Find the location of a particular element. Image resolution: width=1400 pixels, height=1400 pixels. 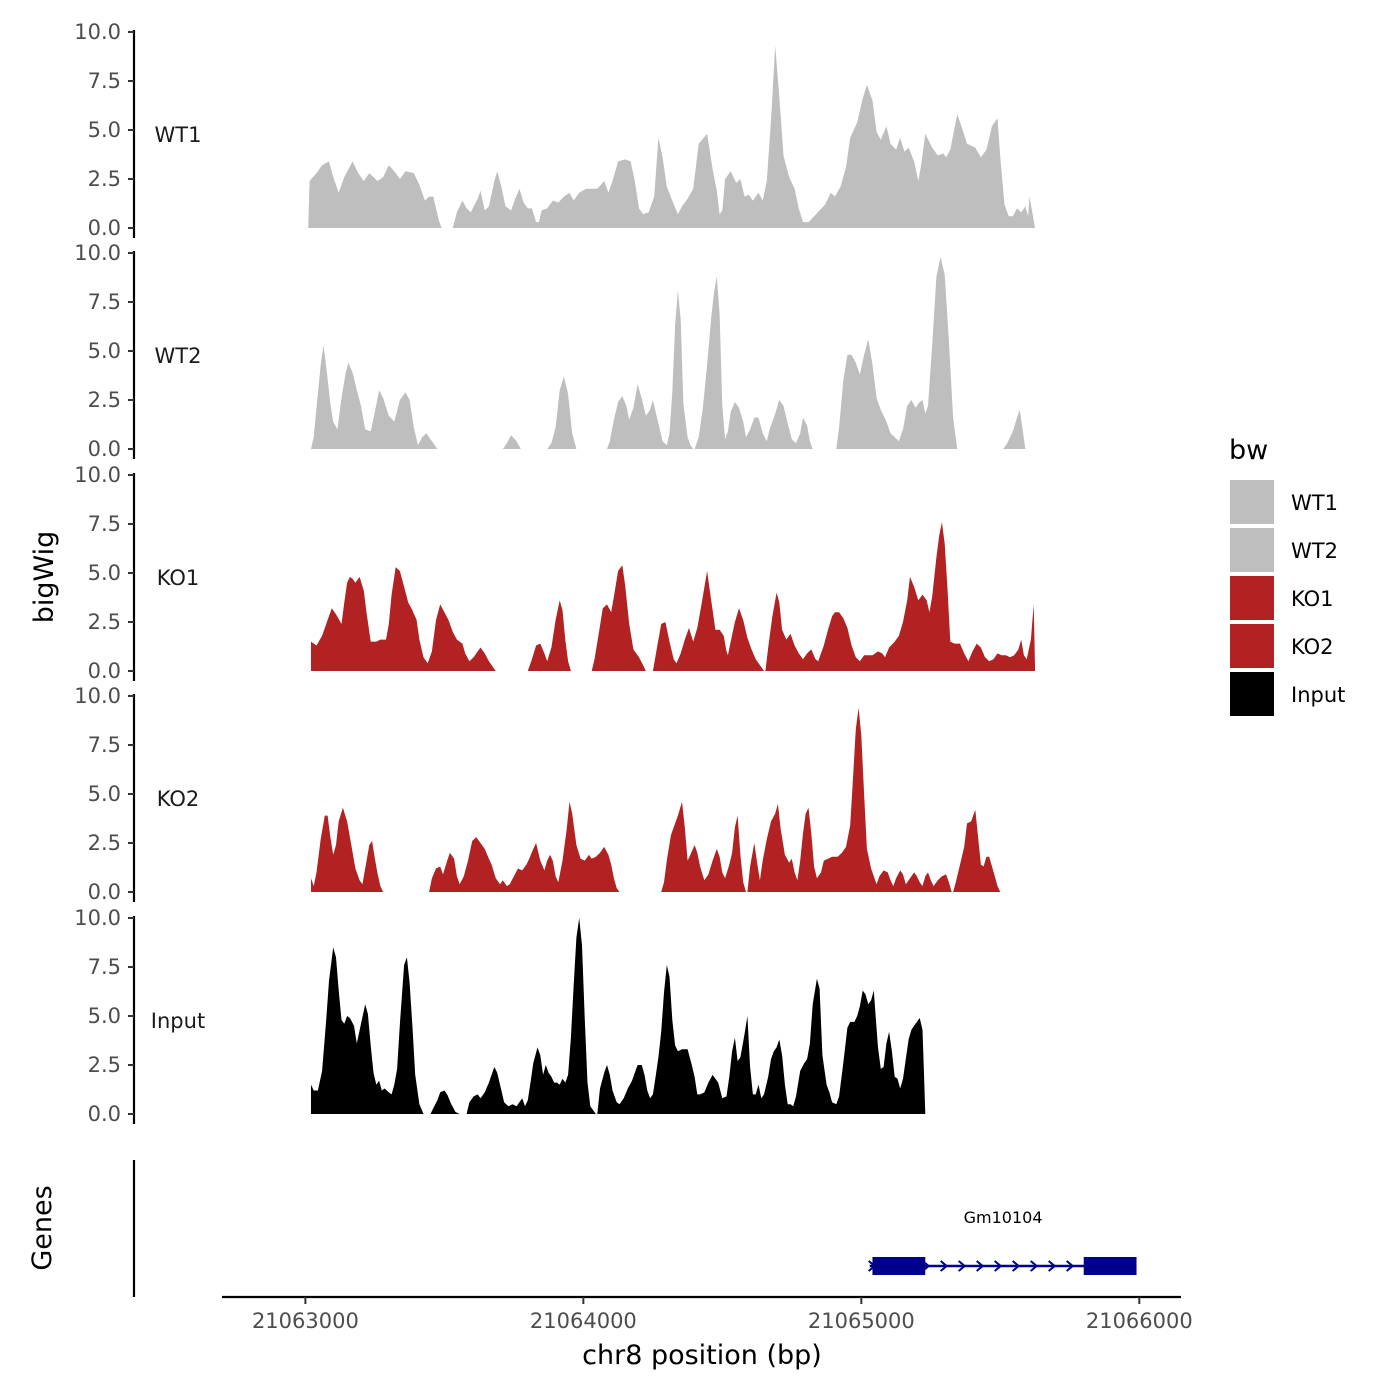

legend-label: KO1 is located at coordinates (1312, 599).